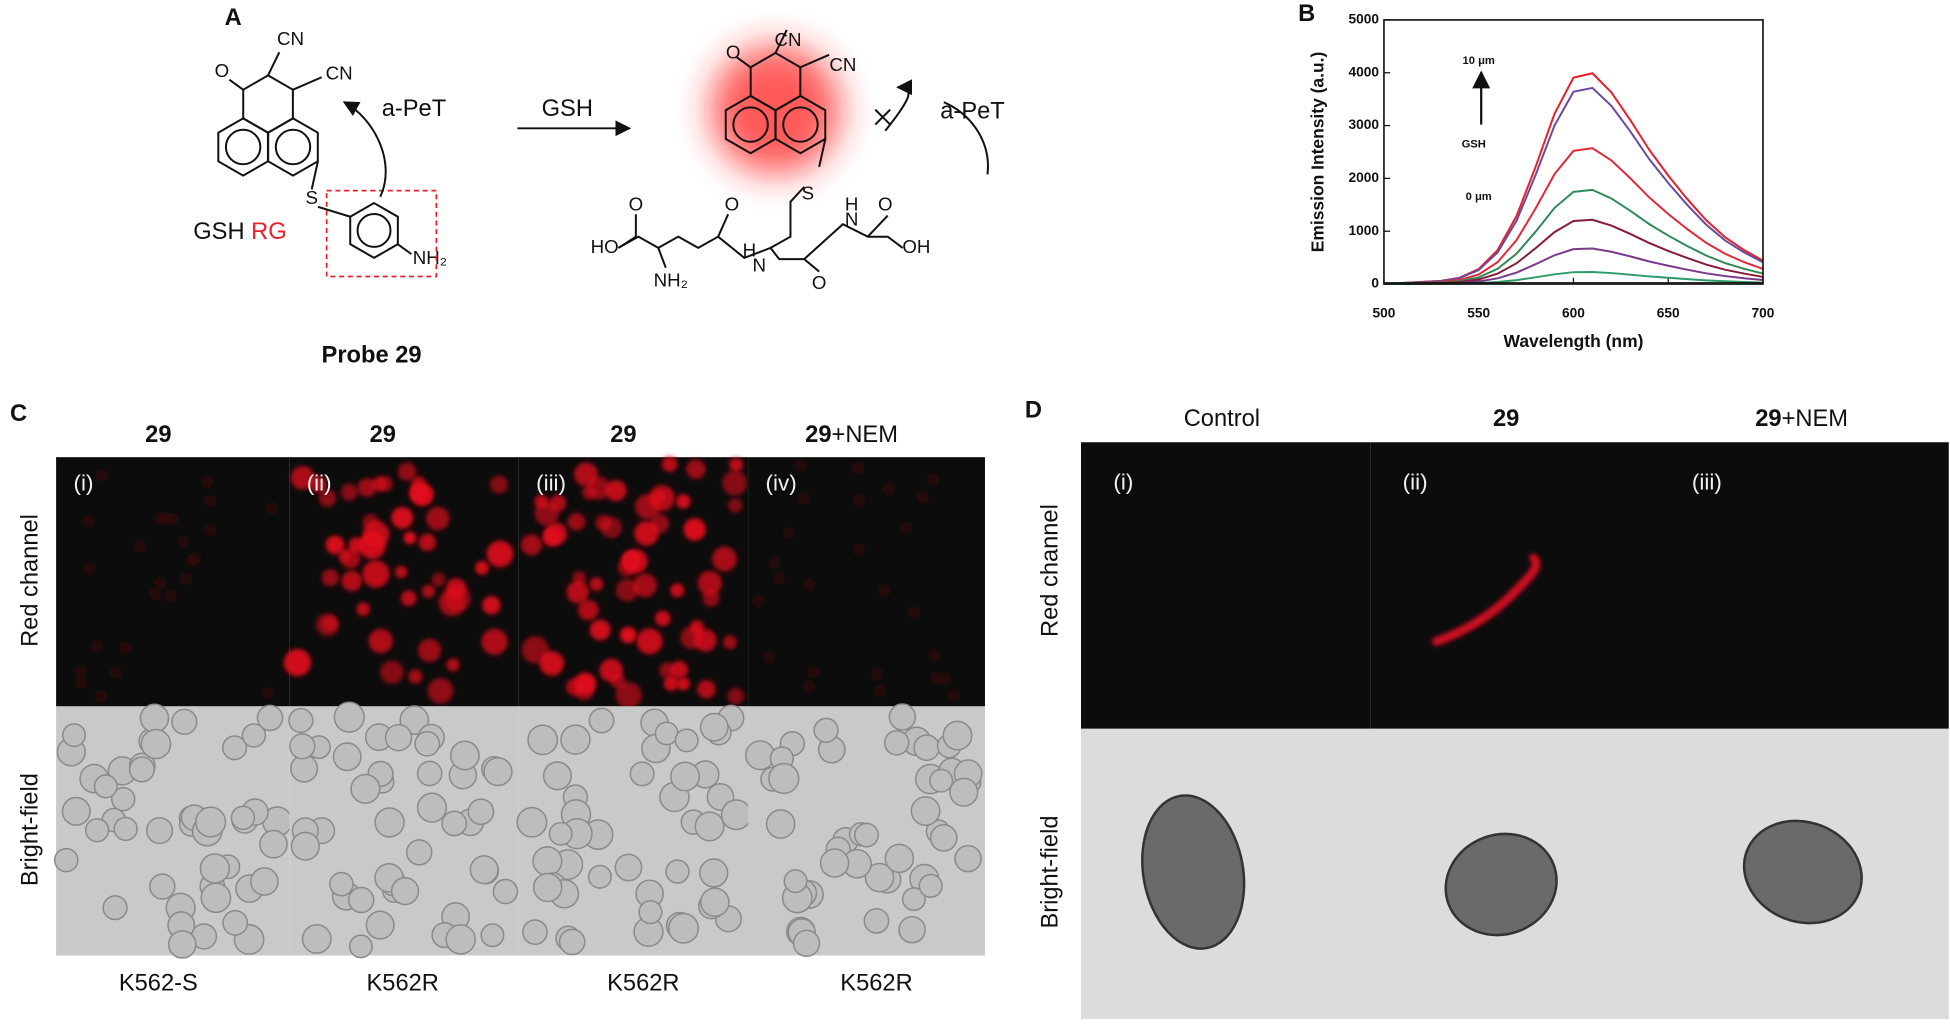 The width and height of the screenshot is (1950, 1024). I want to click on header-main: 29, so click(623, 435).